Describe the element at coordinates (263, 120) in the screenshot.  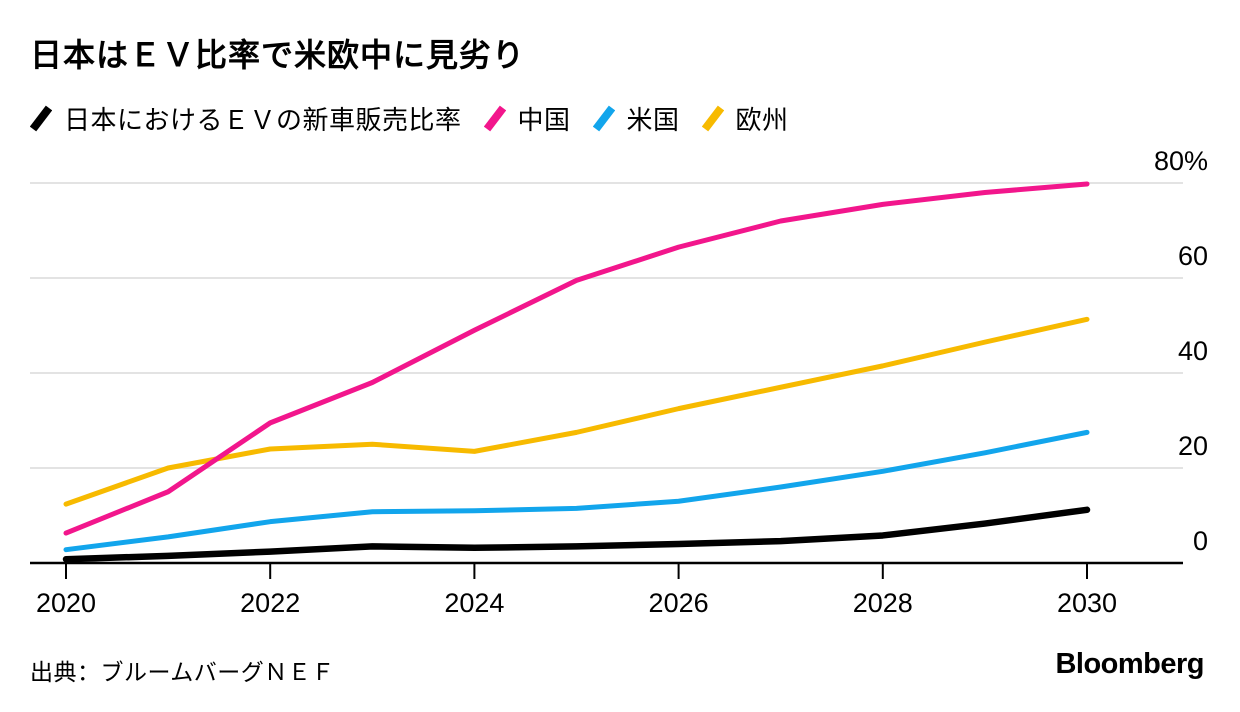
I see `legend-label-japan: 日本におけるＥＶの新車販売比率` at that location.